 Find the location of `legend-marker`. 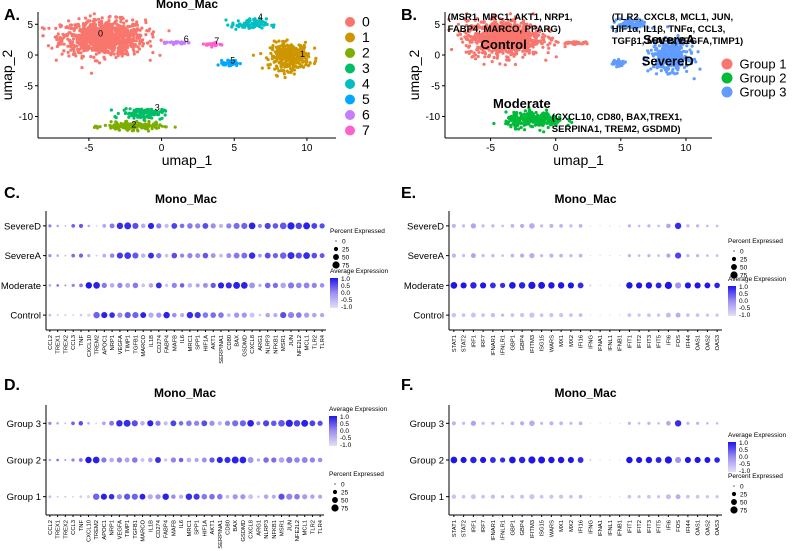

legend-marker is located at coordinates (727, 78).